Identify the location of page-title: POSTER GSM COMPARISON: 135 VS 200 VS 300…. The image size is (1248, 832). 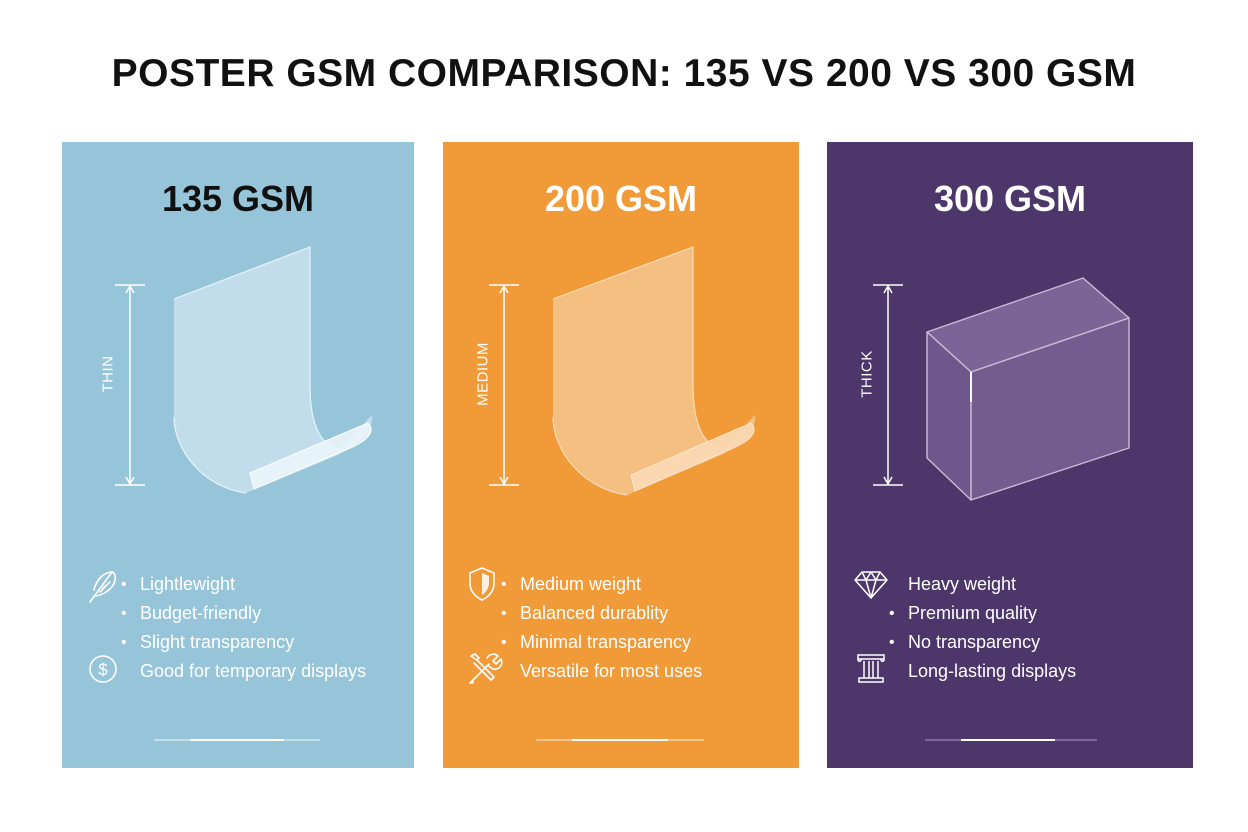
(624, 73).